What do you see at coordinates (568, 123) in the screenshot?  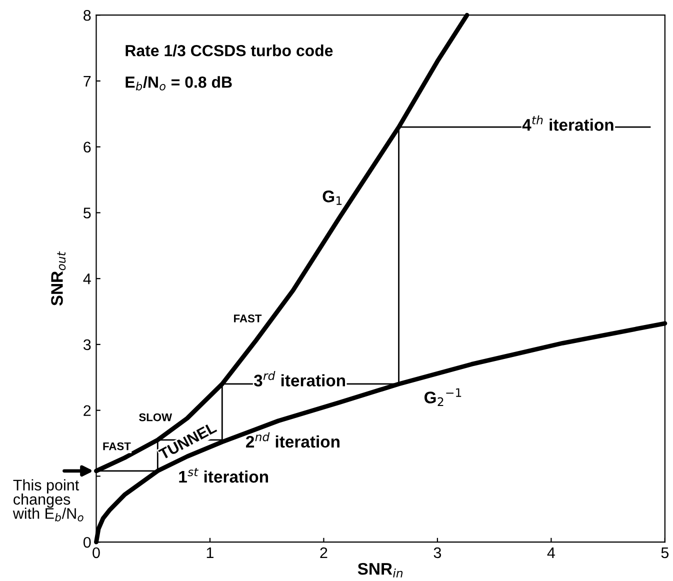 I see `annotation: 4$^{th}$ iteration` at bounding box center [568, 123].